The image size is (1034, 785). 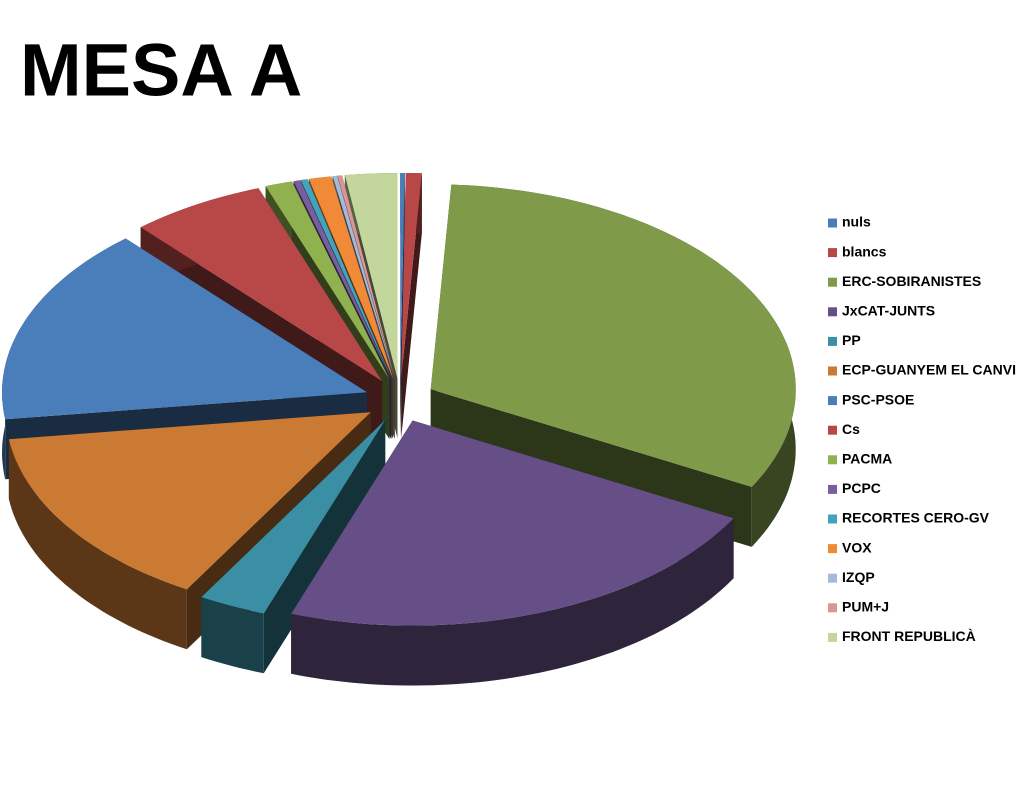 What do you see at coordinates (851, 340) in the screenshot?
I see `legend-label: PP` at bounding box center [851, 340].